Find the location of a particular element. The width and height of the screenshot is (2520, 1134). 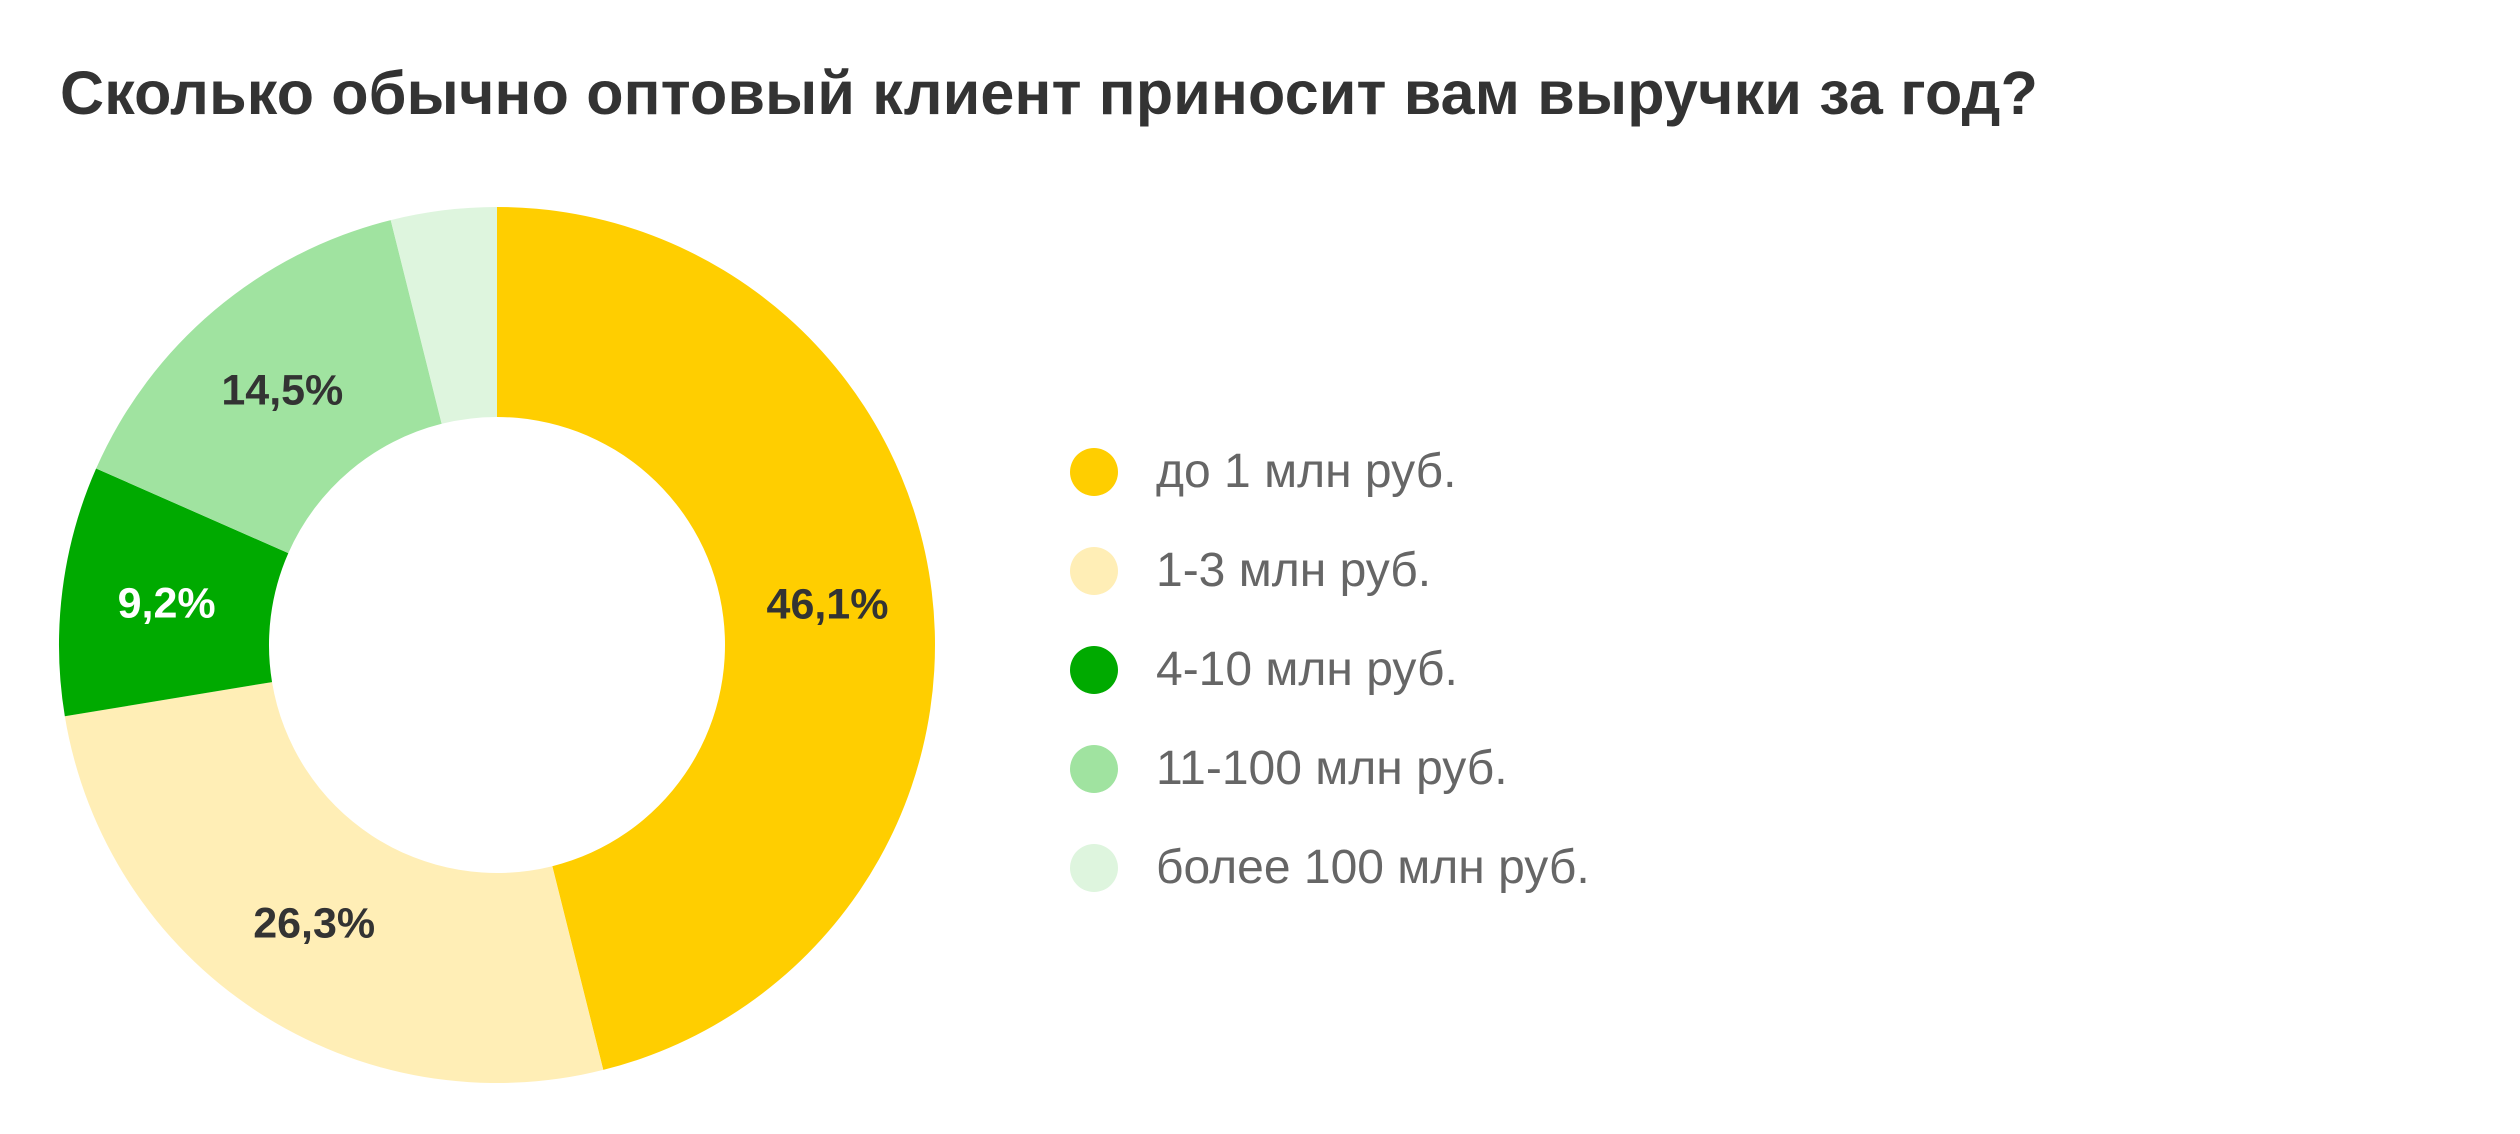

legend-label: 4-10 млн руб. is located at coordinates (1307, 669).